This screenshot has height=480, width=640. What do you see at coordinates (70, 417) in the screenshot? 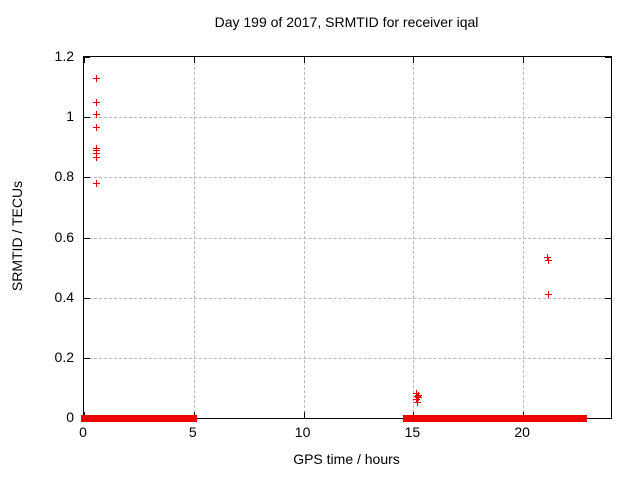
I see `y-tick-label: 0` at bounding box center [70, 417].